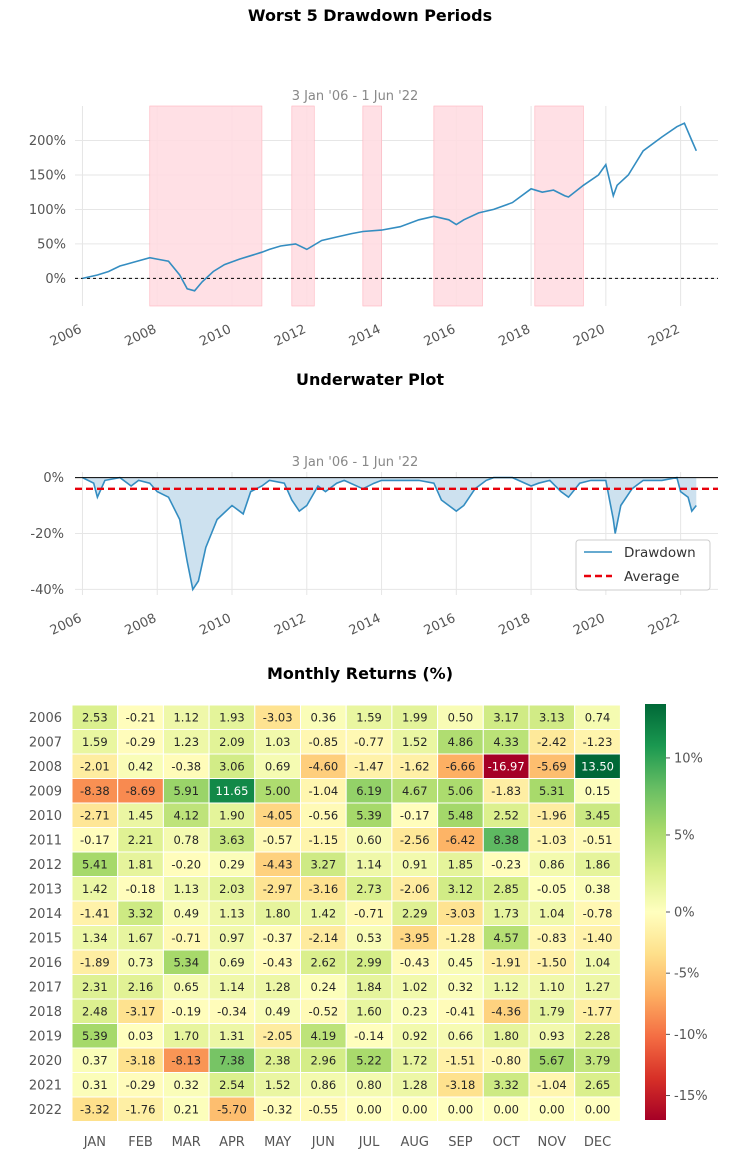  I want to click on heatmap-year-label: 2018, so click(45, 1012).